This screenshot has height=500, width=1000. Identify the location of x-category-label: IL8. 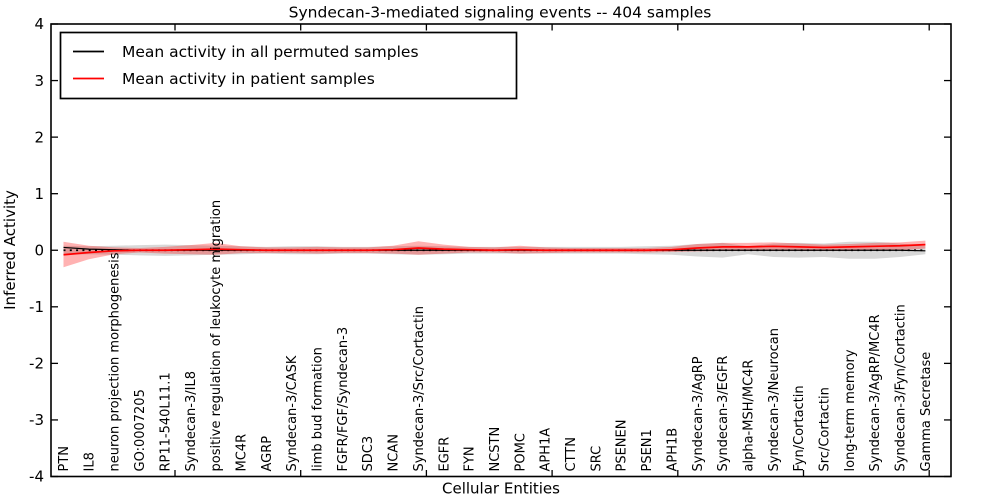
(89, 461).